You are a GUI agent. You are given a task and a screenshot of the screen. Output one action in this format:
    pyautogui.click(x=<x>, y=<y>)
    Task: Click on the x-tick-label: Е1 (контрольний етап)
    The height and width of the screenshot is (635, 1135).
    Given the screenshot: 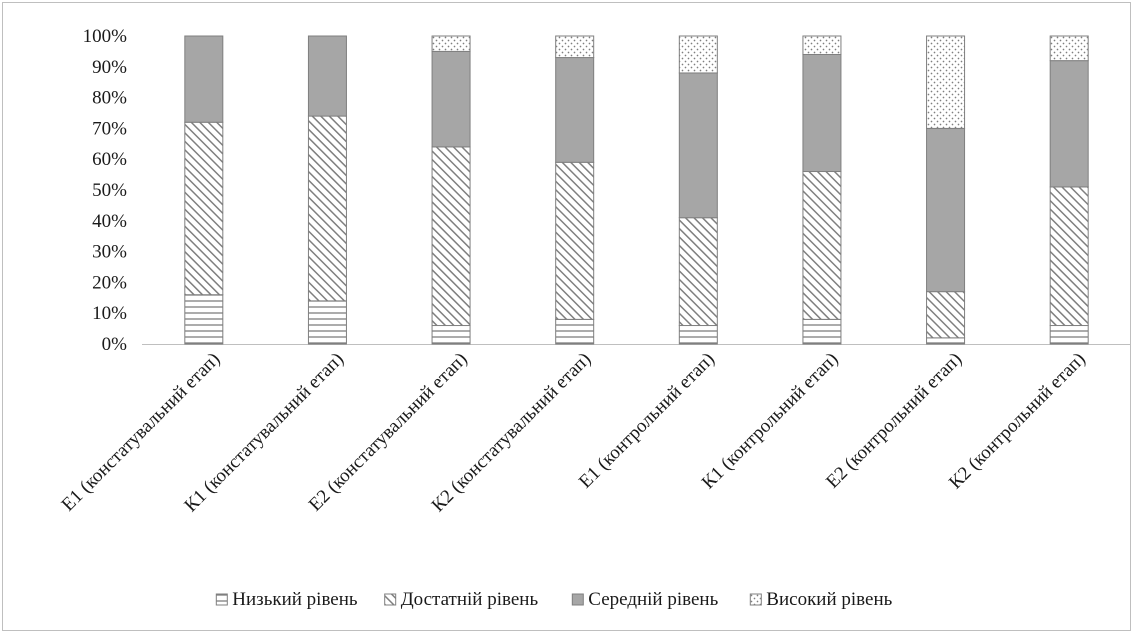 What is the action you would take?
    pyautogui.click(x=647, y=421)
    